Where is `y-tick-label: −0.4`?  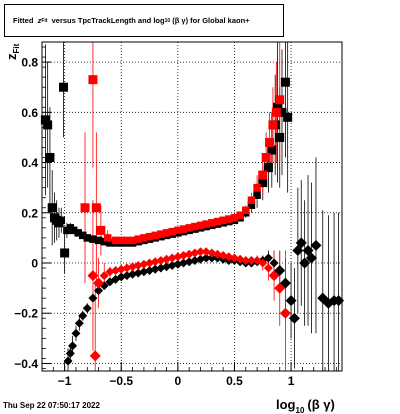
y-tick-label: −0.4 is located at coordinates (26, 364).